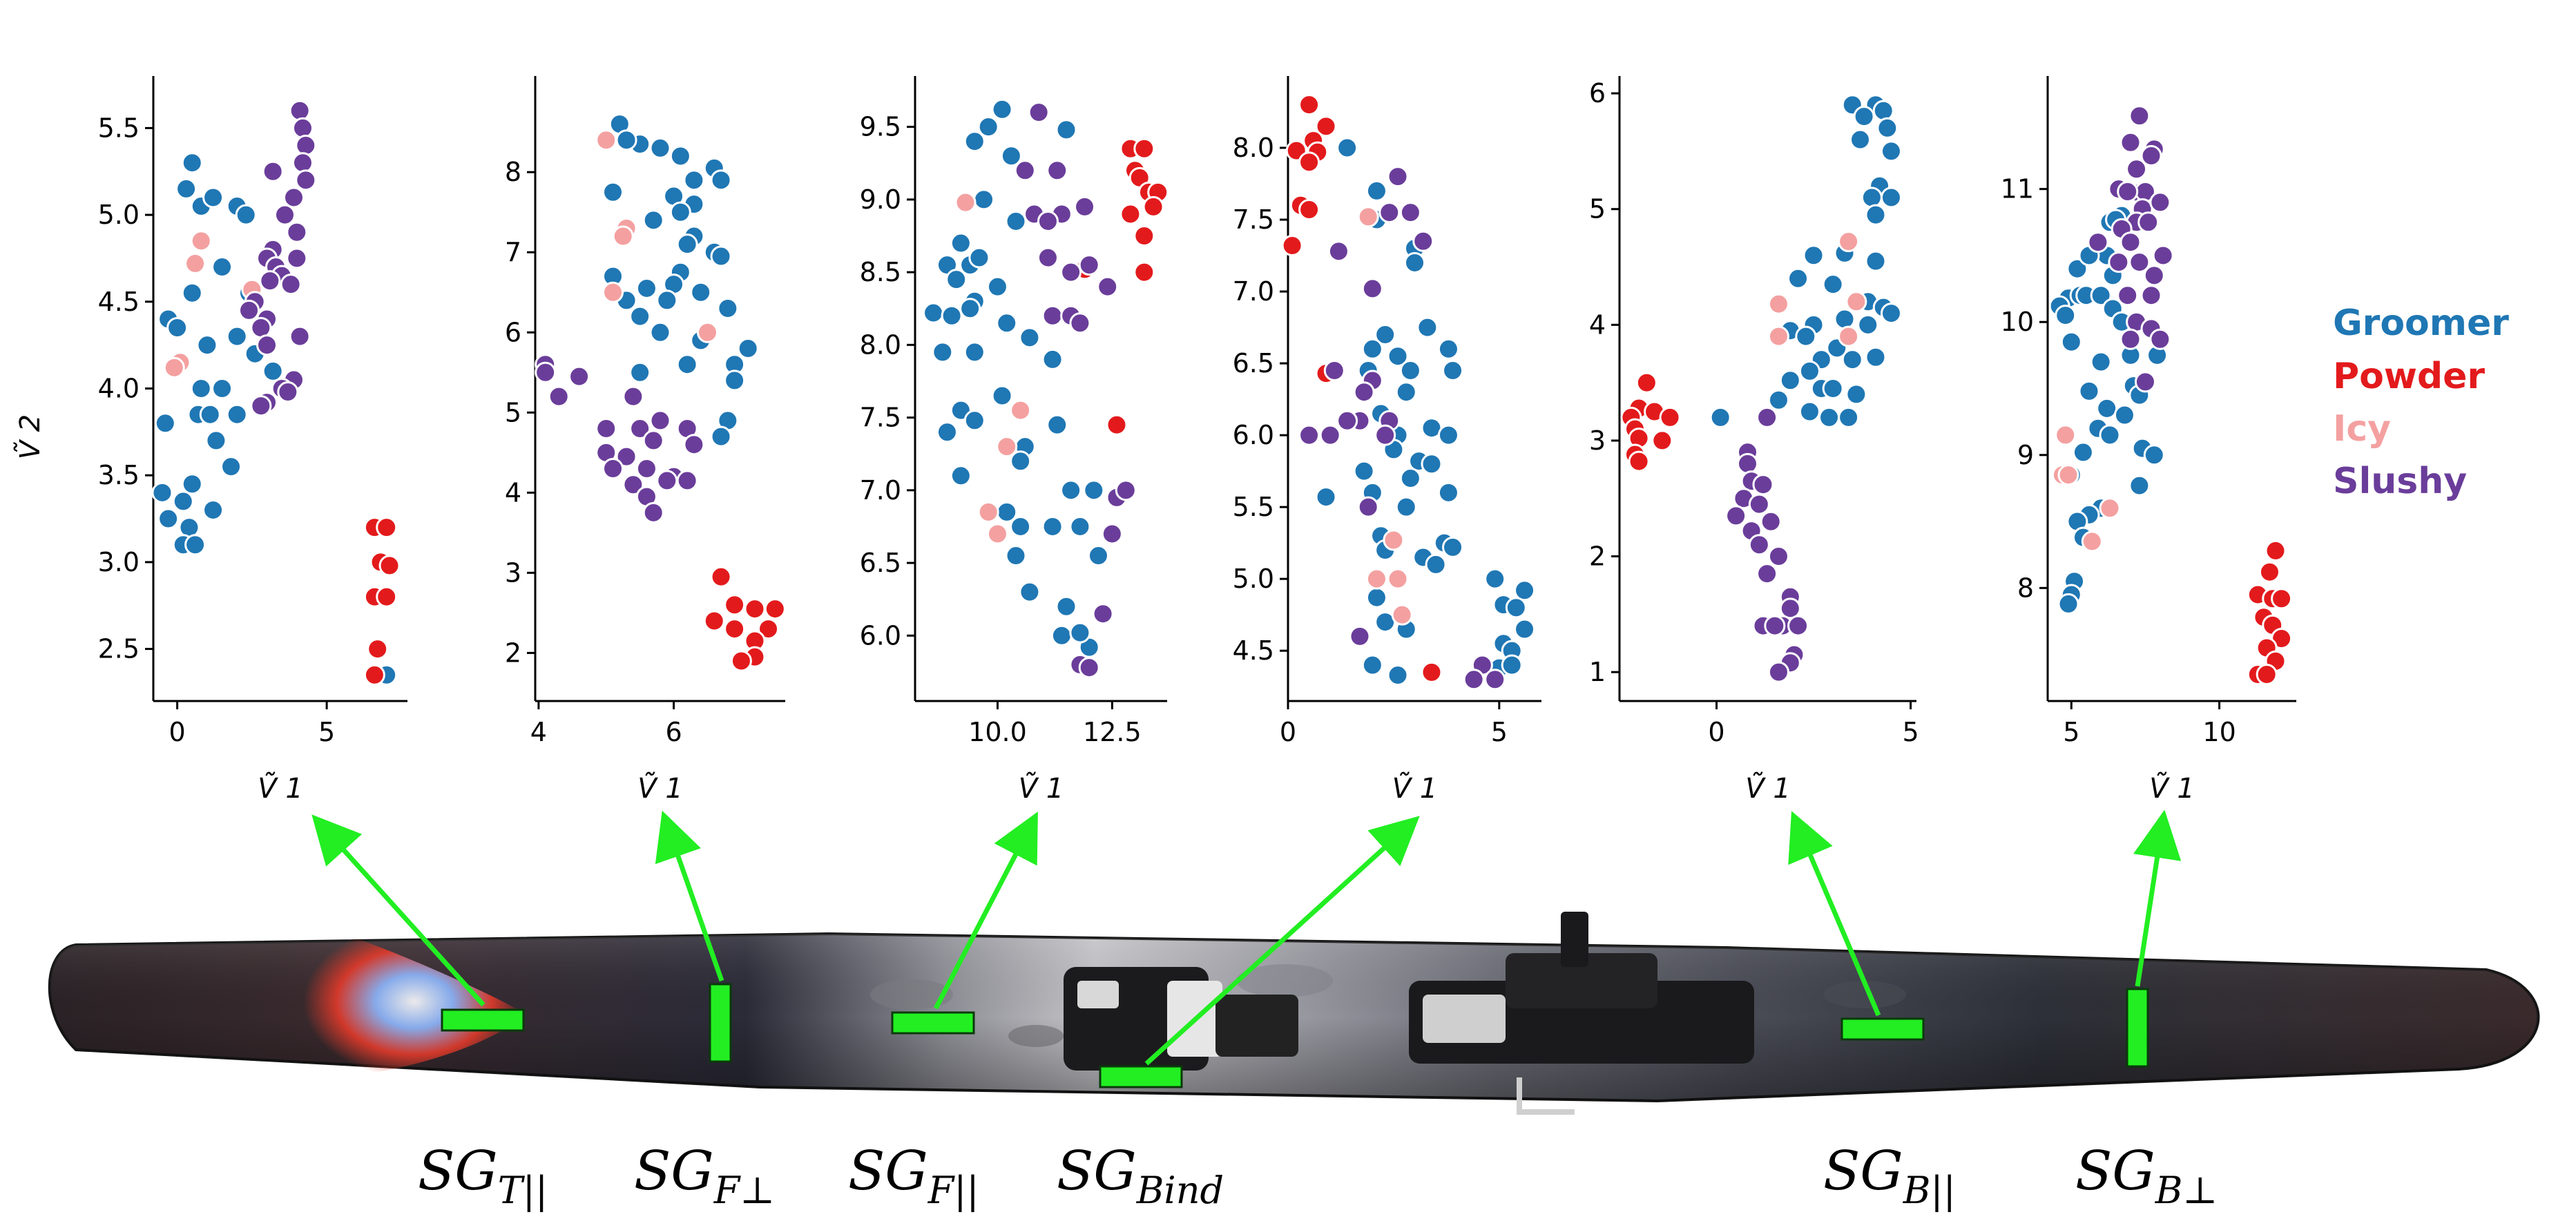 Image resolution: width=2576 pixels, height=1228 pixels. Describe the element at coordinates (326, 732) in the screenshot. I see `x-tick-label: 5` at that location.